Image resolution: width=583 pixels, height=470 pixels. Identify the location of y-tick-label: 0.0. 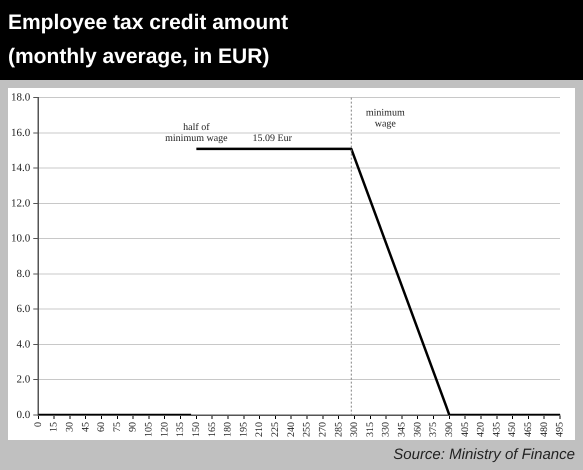
(23, 414).